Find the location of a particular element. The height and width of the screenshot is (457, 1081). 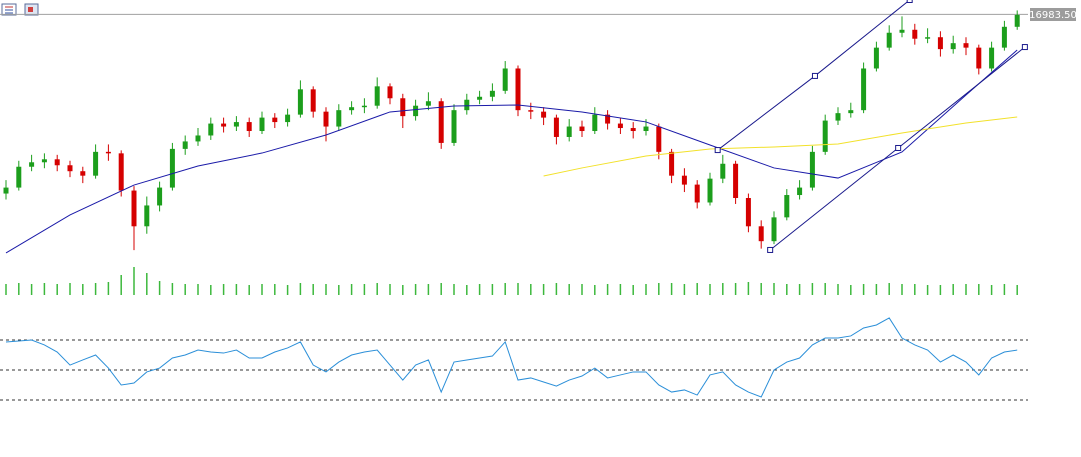

moving-average is located at coordinates (780, 146).